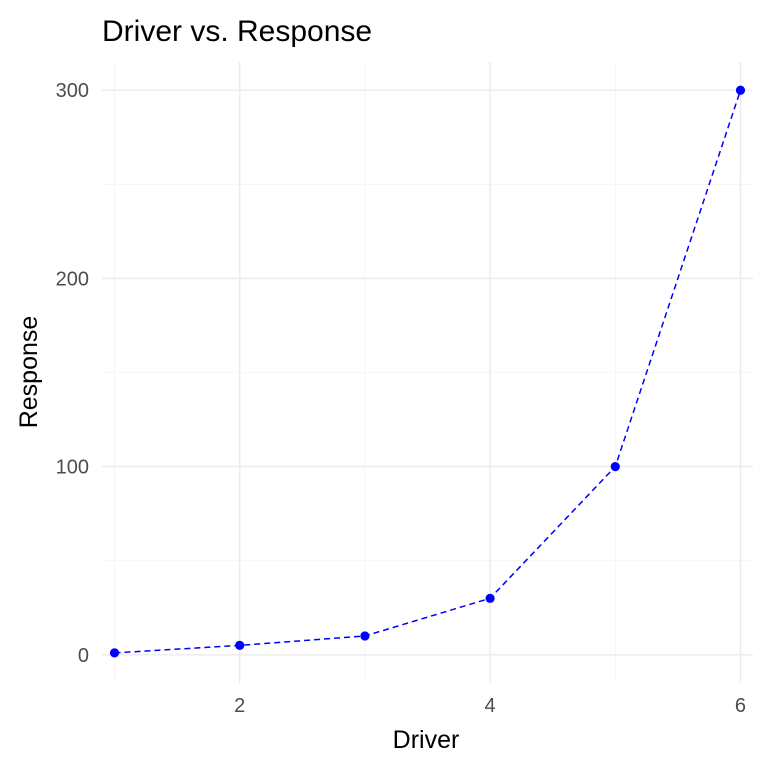 This screenshot has width=768, height=768. What do you see at coordinates (237, 31) in the screenshot?
I see `chart-title: Driver vs. Response` at bounding box center [237, 31].